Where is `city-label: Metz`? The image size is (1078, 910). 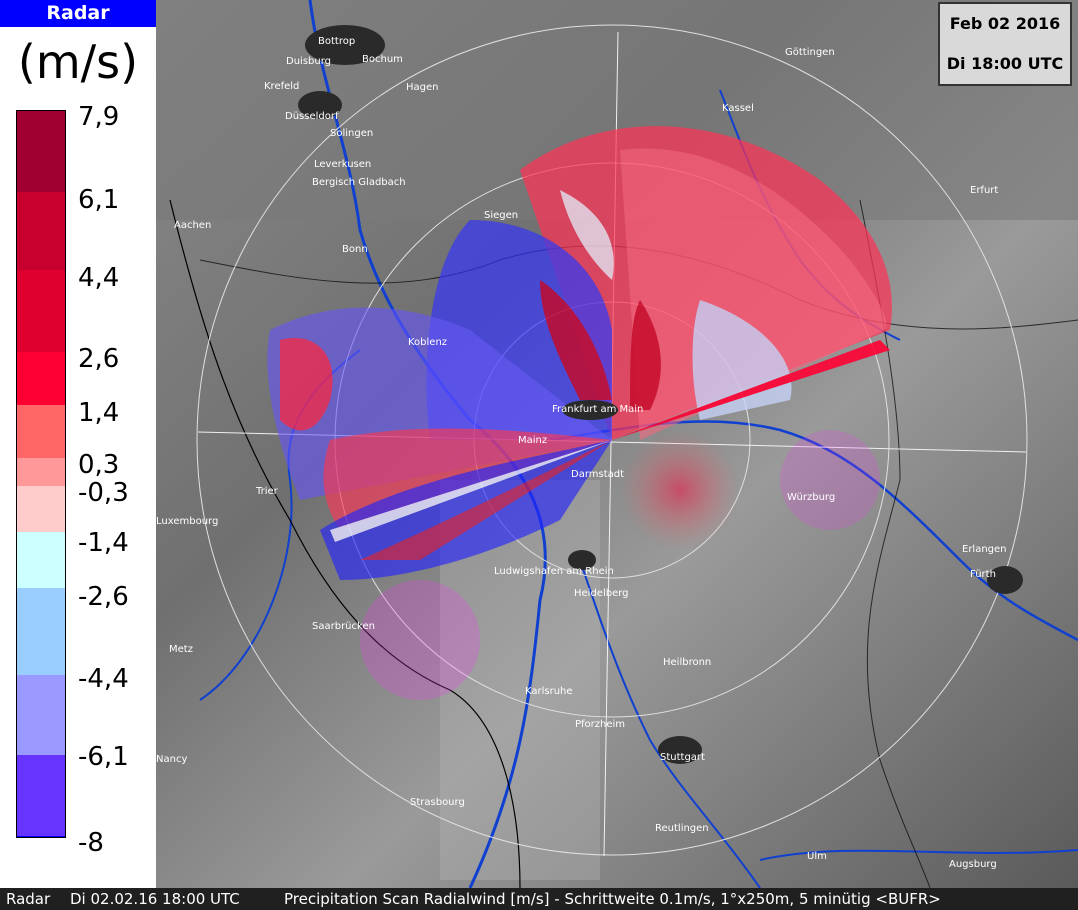
city-label: Metz is located at coordinates (181, 649).